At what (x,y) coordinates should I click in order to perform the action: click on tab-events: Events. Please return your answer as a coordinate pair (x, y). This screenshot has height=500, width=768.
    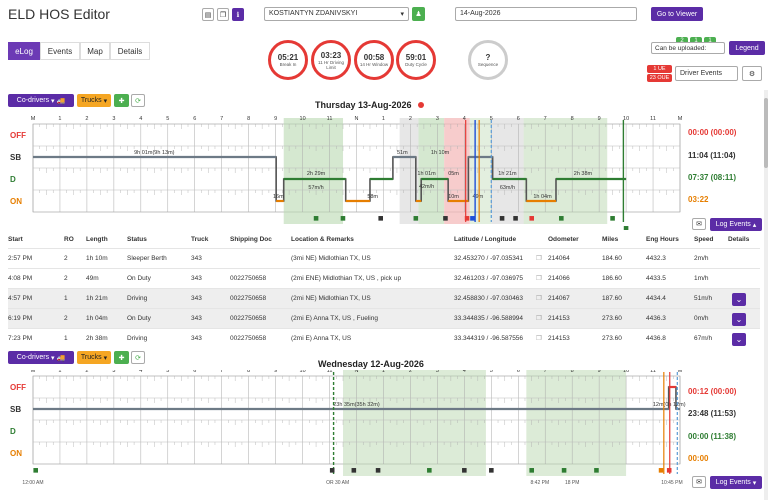
    Looking at the image, I should click on (60, 51).